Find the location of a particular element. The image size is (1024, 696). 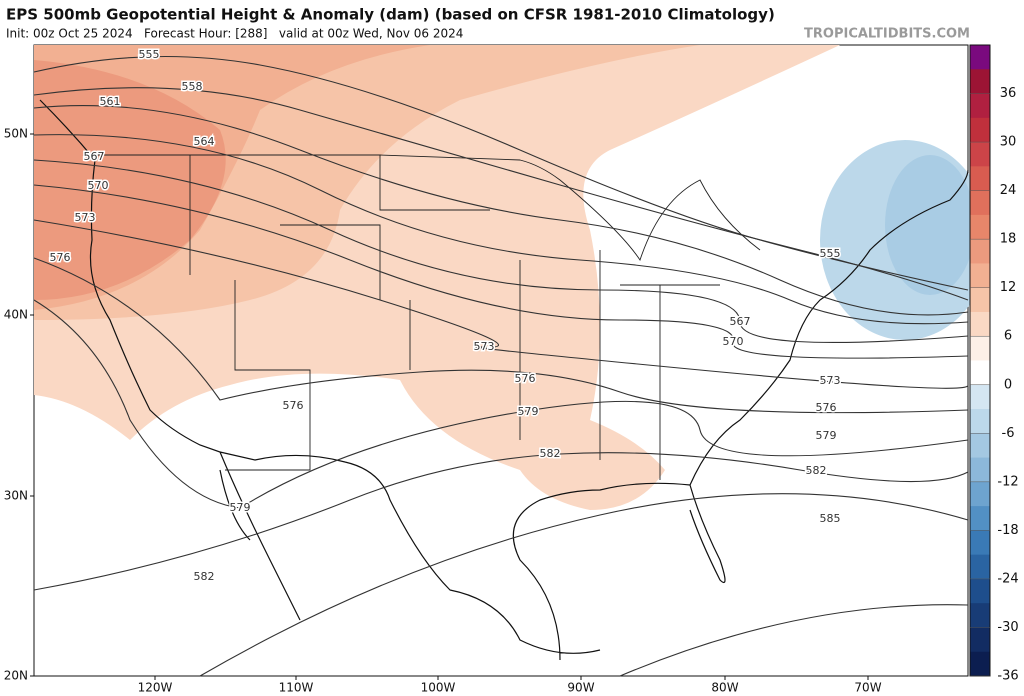

contour-label: 564 is located at coordinates (204, 141).